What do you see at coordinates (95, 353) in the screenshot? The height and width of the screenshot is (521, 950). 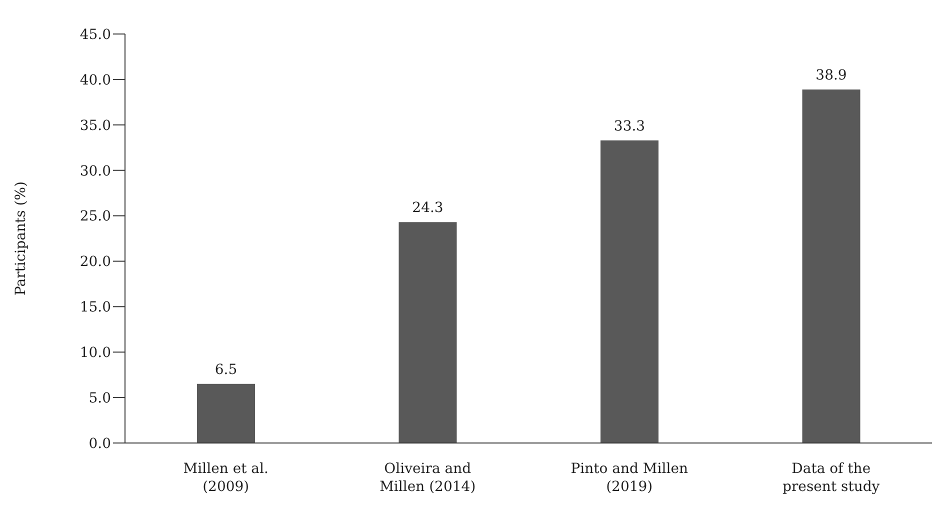 I see `y-tick-label: 10.0` at bounding box center [95, 353].